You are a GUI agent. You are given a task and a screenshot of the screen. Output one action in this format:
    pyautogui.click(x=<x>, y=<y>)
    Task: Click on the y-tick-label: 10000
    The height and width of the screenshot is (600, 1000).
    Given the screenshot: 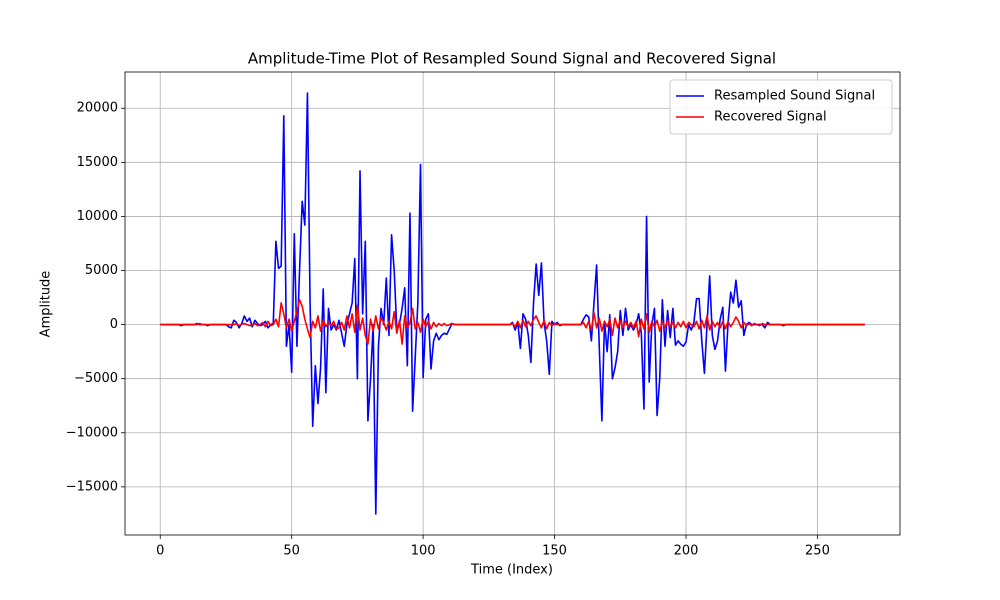 What is the action you would take?
    pyautogui.click(x=97, y=216)
    